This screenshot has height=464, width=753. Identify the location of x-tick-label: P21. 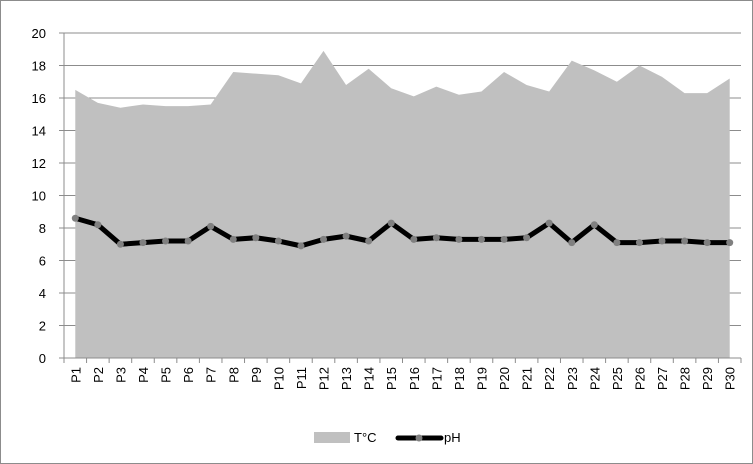
(527, 378).